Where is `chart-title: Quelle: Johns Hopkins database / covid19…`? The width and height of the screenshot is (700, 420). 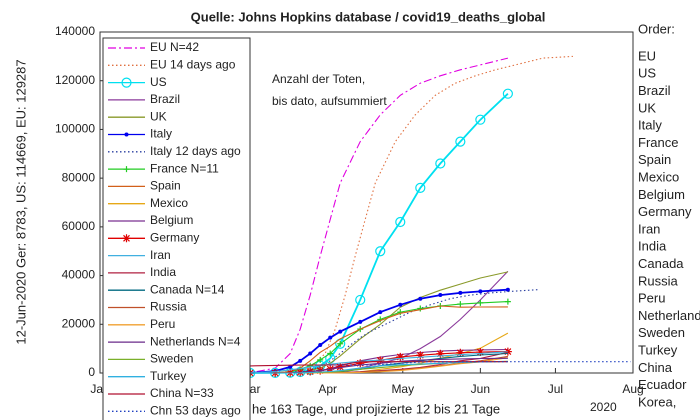 chart-title: Quelle: Johns Hopkins database / covid19… is located at coordinates (368, 16).